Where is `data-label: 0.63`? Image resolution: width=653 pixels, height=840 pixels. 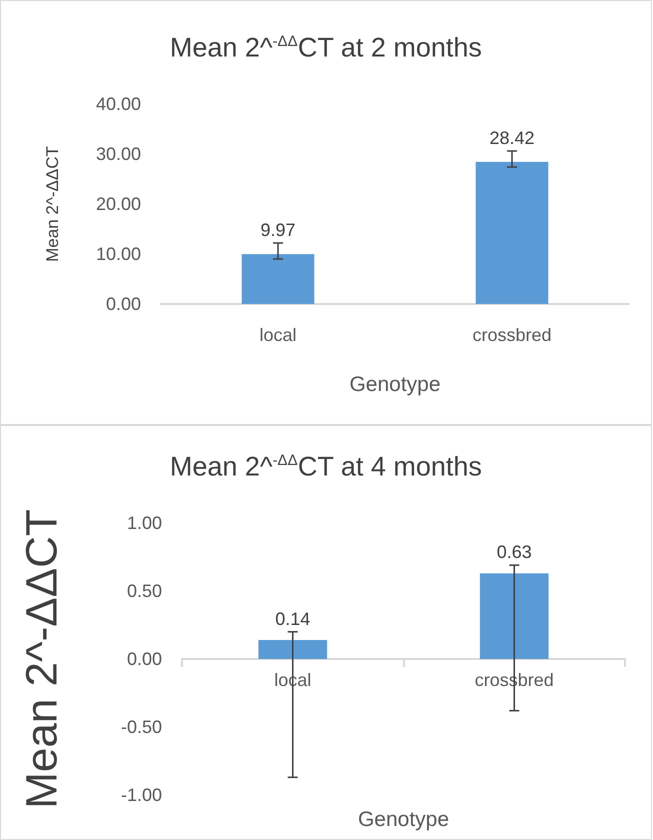
data-label: 0.63 is located at coordinates (514, 552).